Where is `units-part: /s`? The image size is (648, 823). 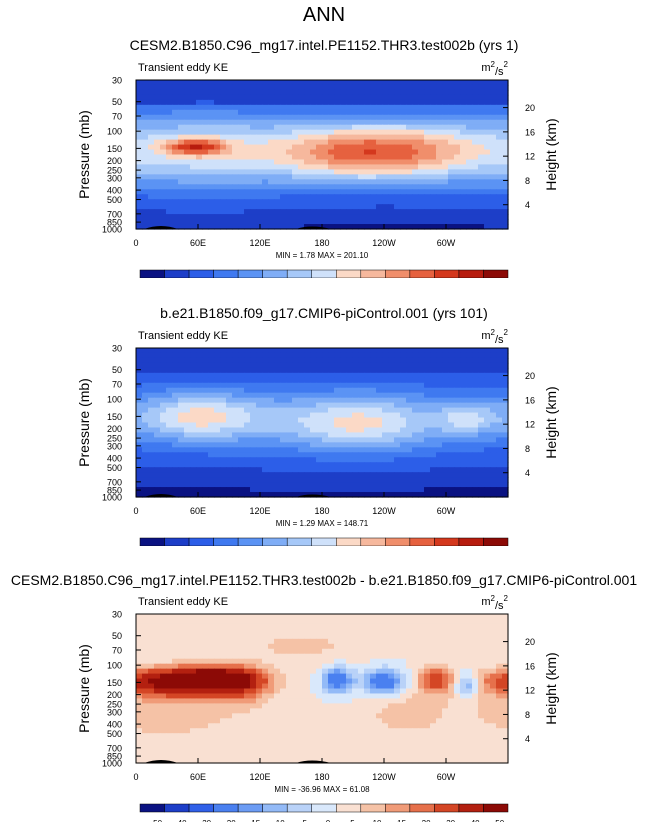 units-part: /s is located at coordinates (499, 72).